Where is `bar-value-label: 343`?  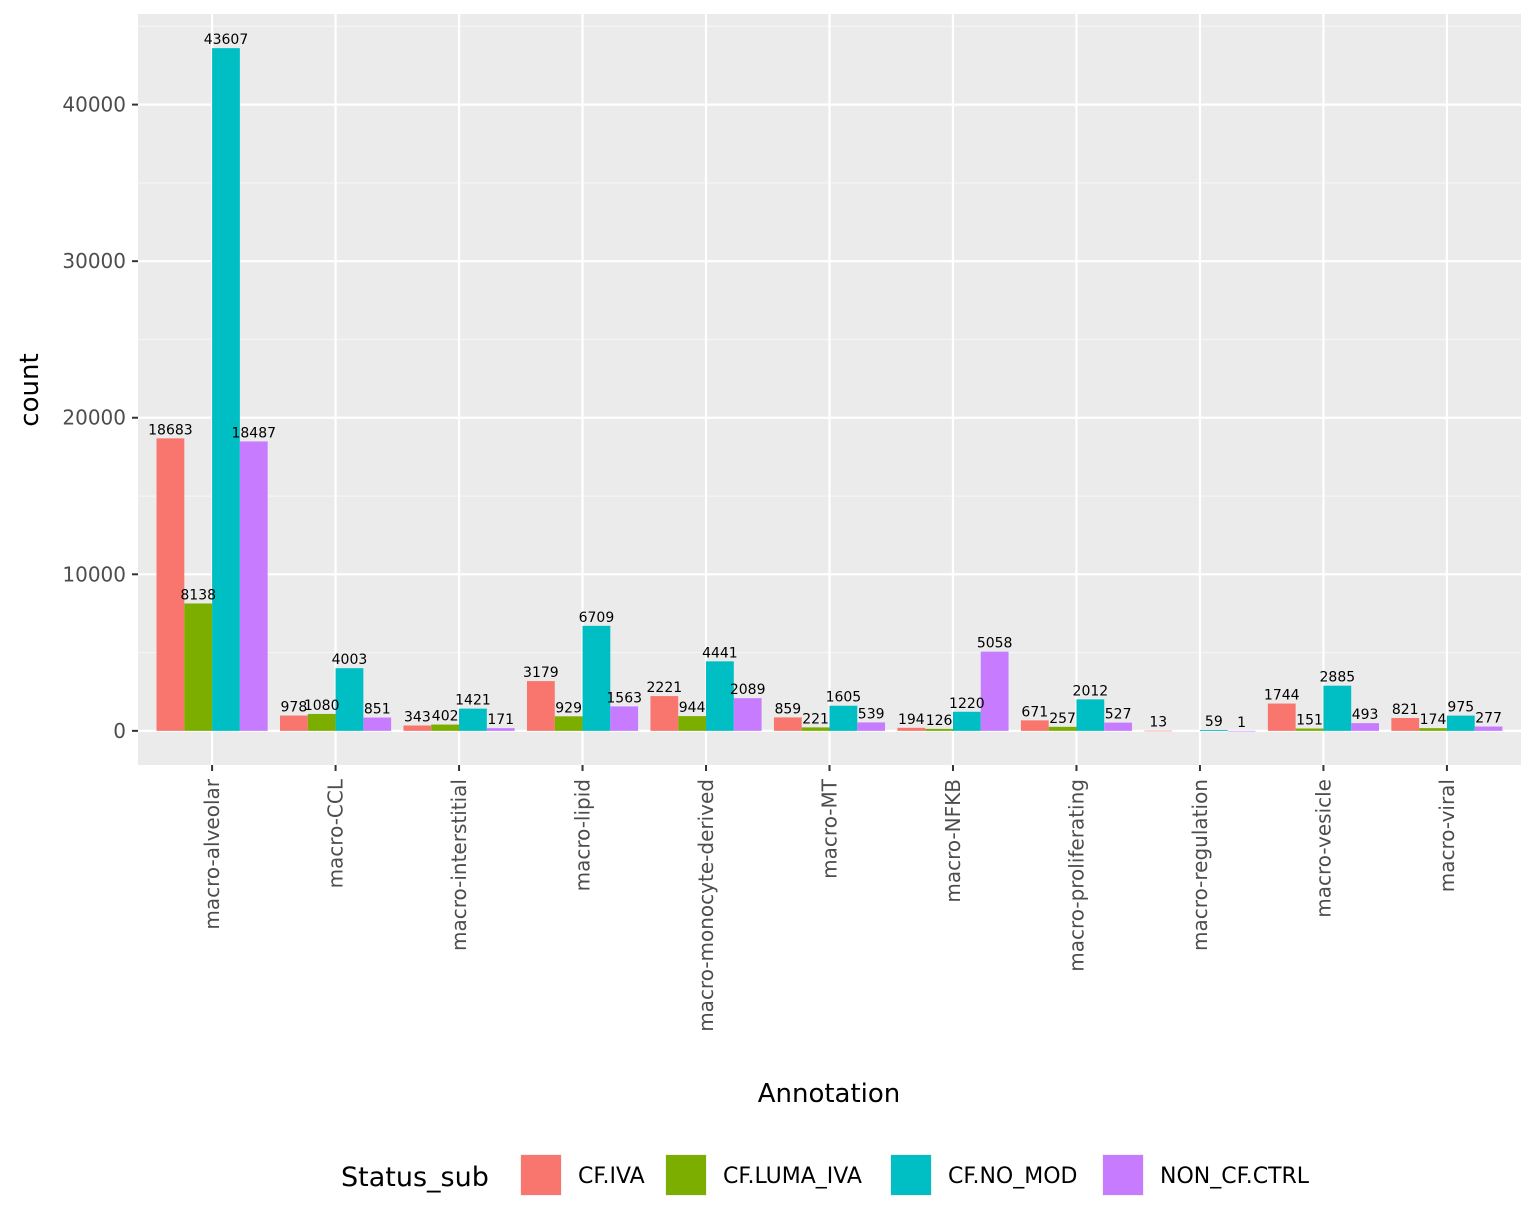
bar-value-label: 343 is located at coordinates (417, 717).